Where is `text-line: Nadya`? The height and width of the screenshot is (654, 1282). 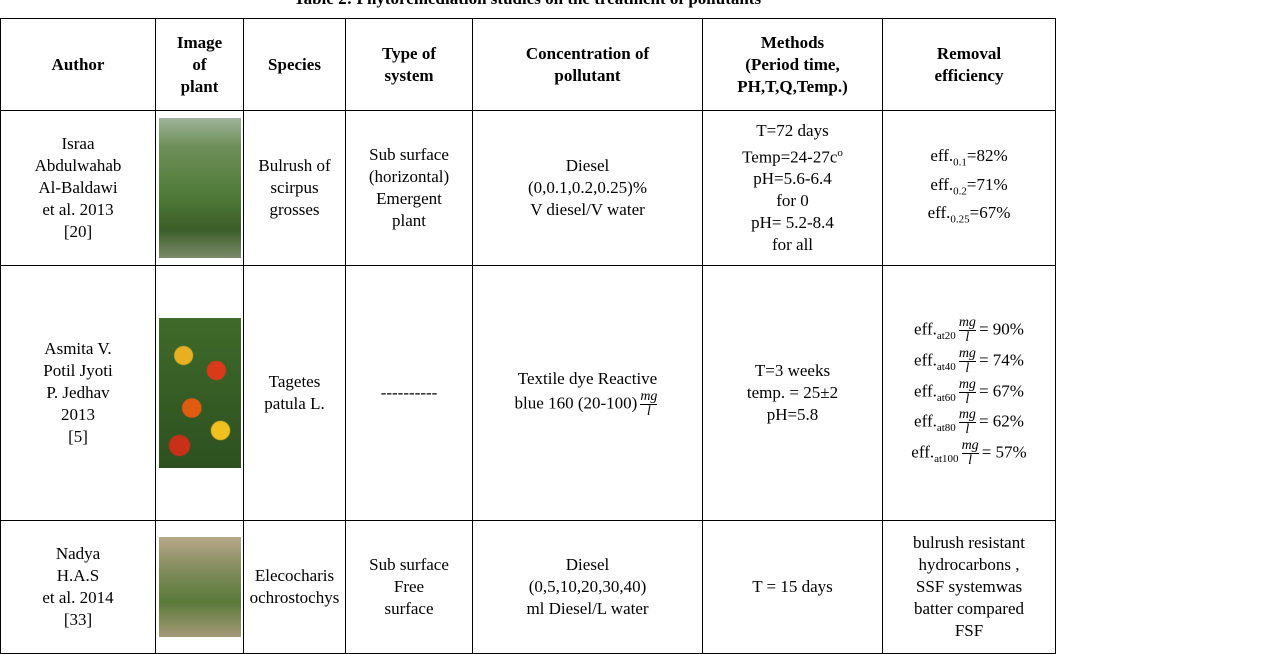
text-line: Nadya is located at coordinates (78, 553).